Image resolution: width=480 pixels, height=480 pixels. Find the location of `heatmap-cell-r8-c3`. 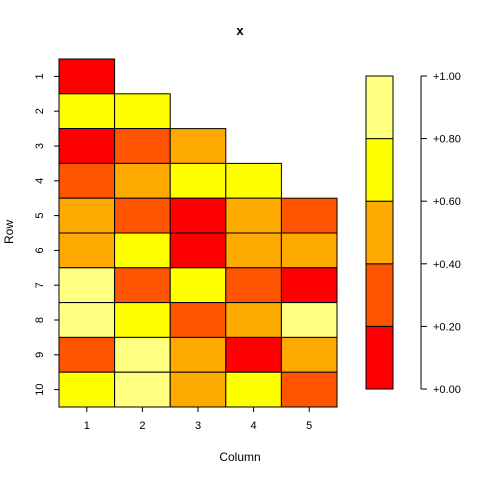

heatmap-cell-r8-c3 is located at coordinates (198, 320).